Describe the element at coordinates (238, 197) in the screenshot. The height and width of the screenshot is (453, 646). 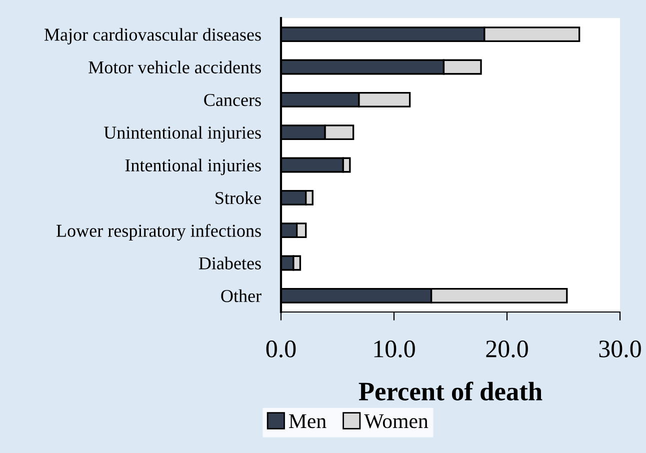
I see `y-tick-label: Stroke` at that location.